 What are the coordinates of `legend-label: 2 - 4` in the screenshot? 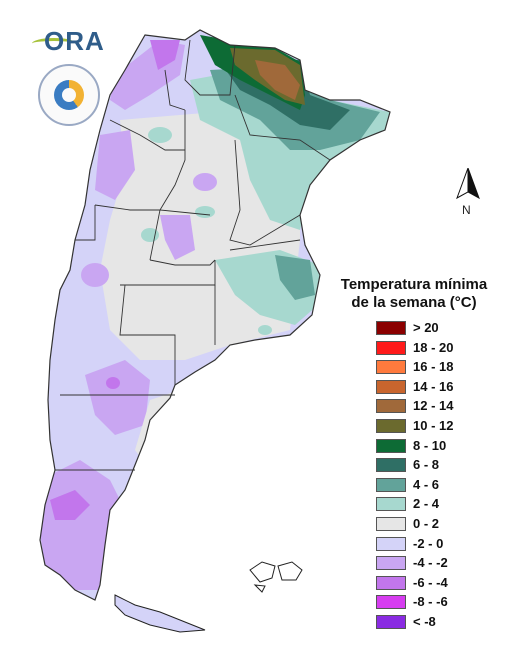 It's located at (426, 504).